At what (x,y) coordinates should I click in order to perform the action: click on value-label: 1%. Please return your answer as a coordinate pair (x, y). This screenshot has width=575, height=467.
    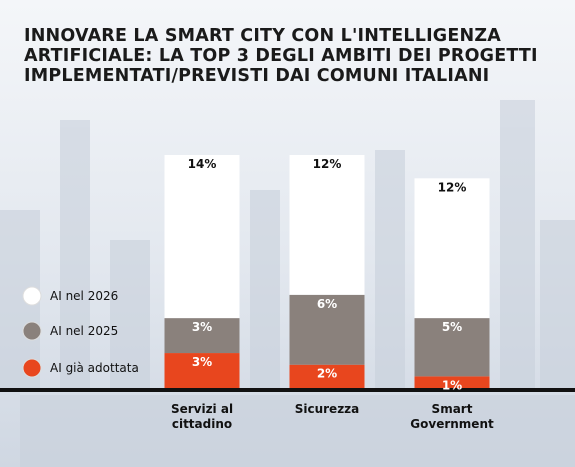
    Looking at the image, I should click on (452, 385).